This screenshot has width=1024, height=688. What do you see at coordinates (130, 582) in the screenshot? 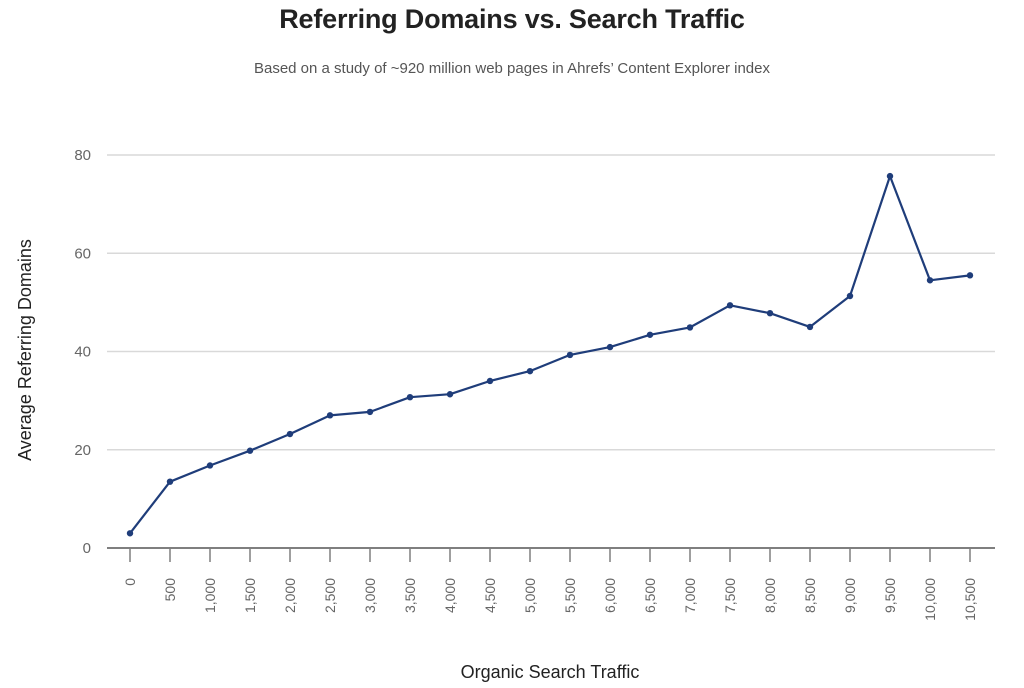
I see `x-tick-label: 0` at bounding box center [130, 582].